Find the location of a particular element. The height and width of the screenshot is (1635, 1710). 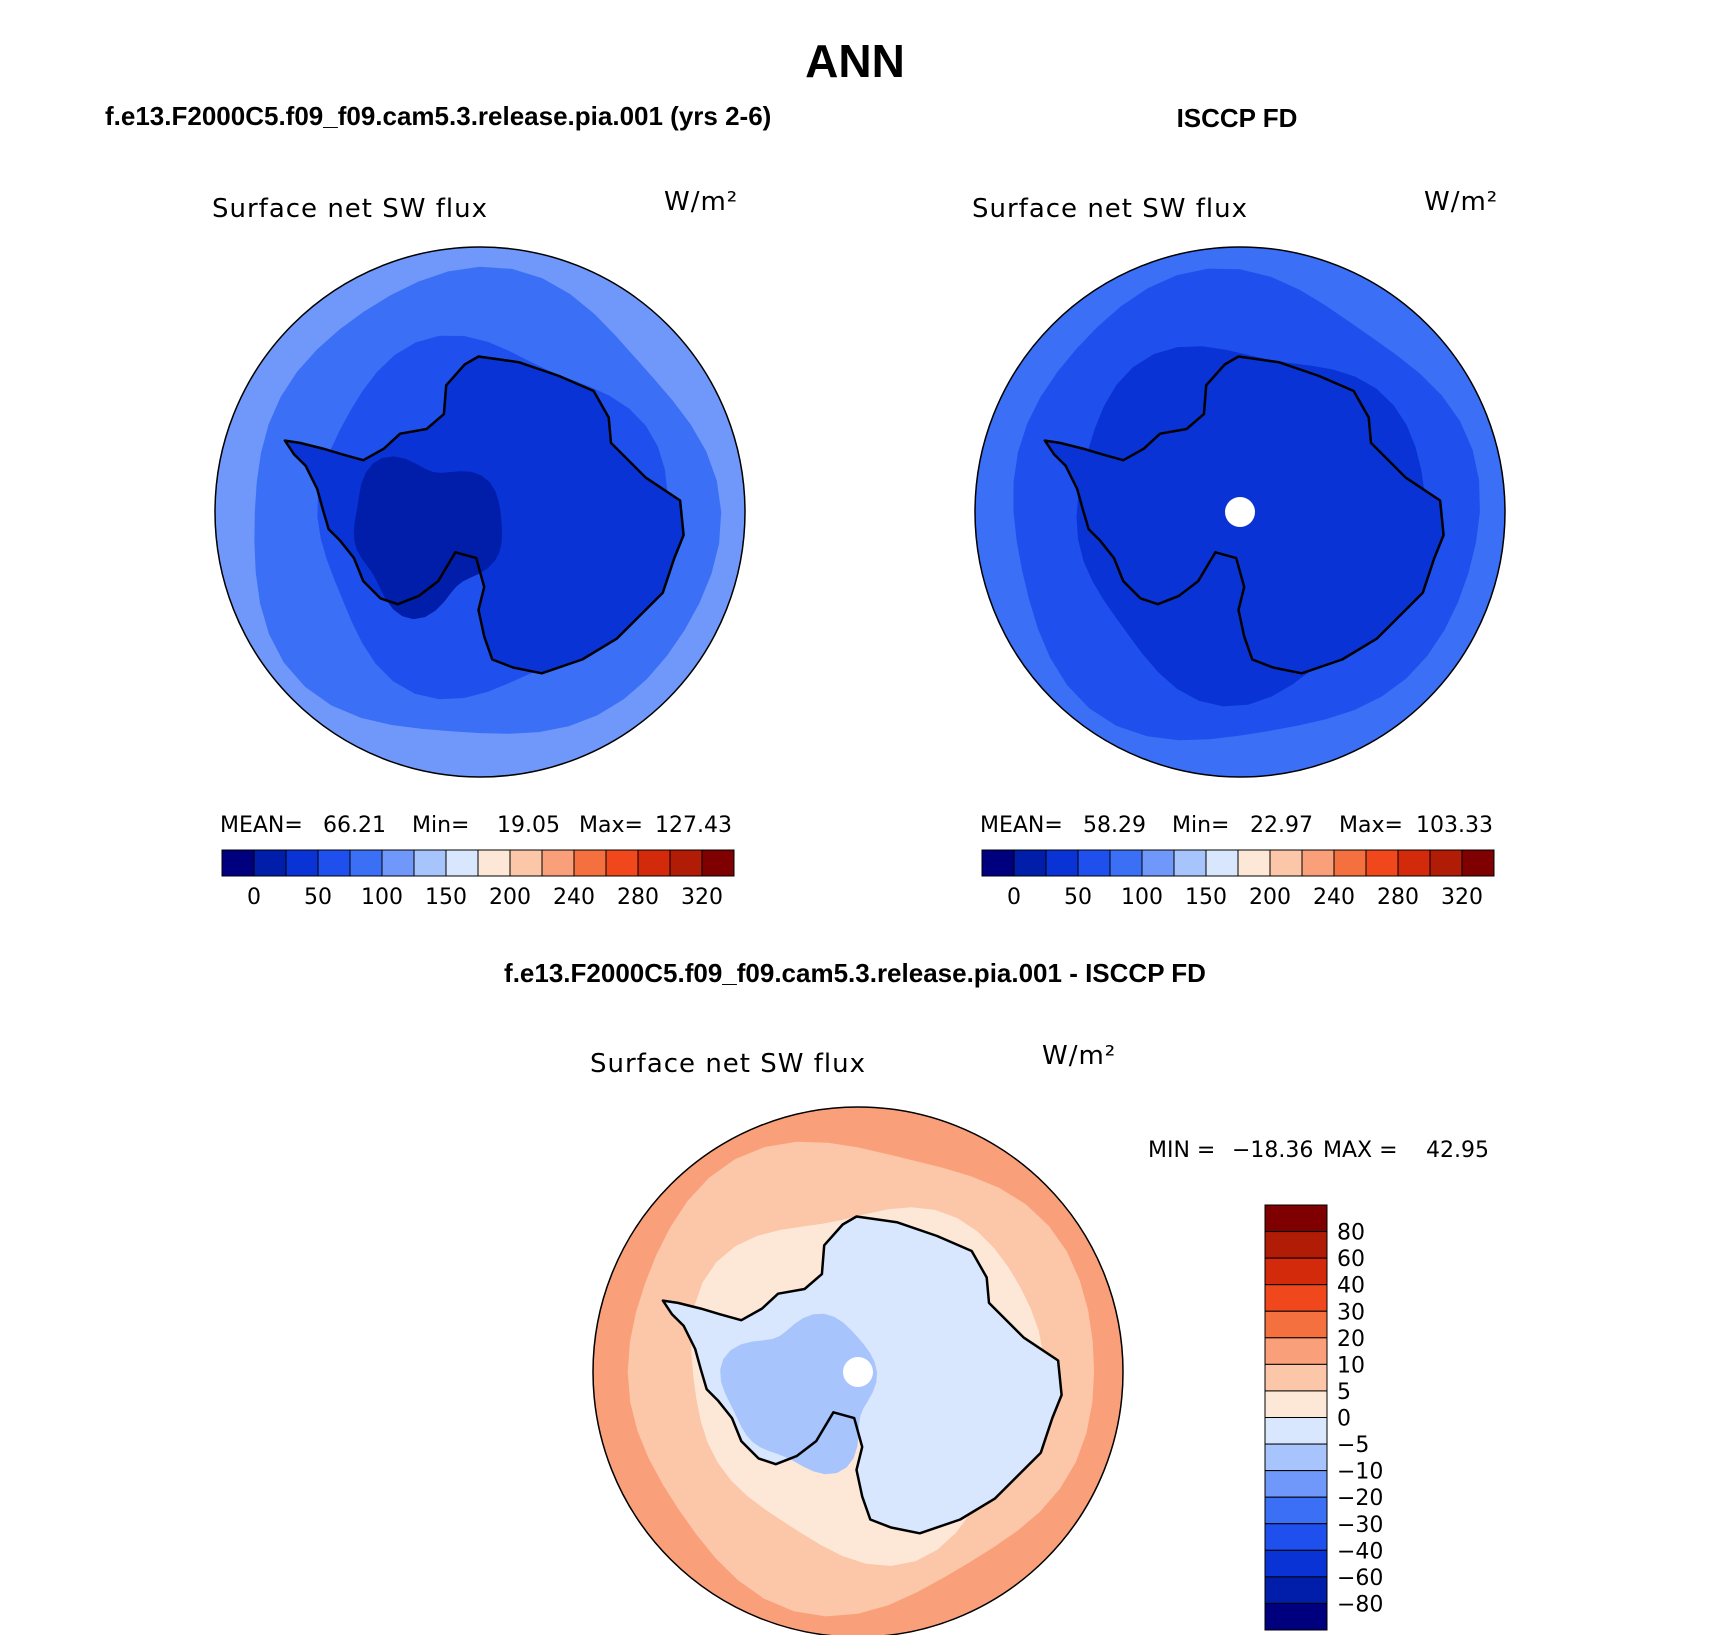

obs-colorbar-tick-label: 100 is located at coordinates (1142, 897).